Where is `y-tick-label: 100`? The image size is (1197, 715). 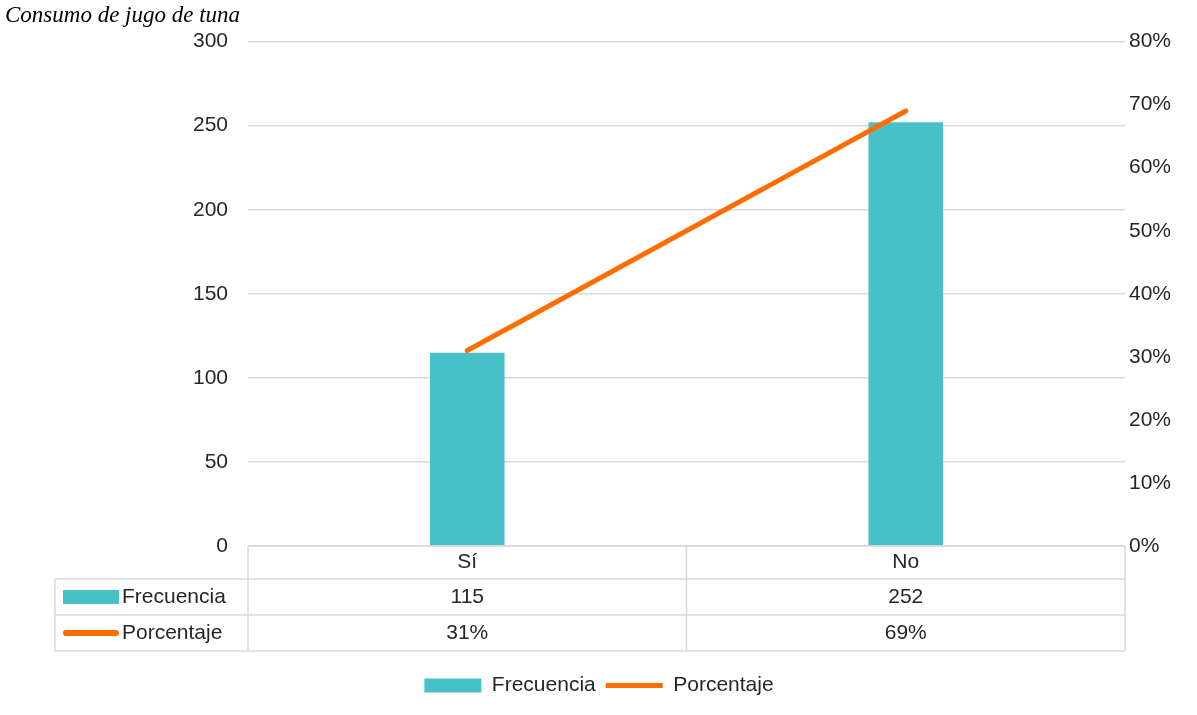
y-tick-label: 100 is located at coordinates (210, 376).